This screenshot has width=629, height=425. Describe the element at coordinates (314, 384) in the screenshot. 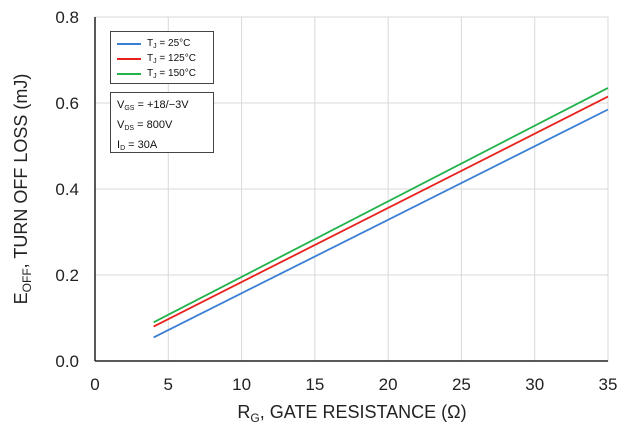

I see `x-tick-label: 15` at that location.